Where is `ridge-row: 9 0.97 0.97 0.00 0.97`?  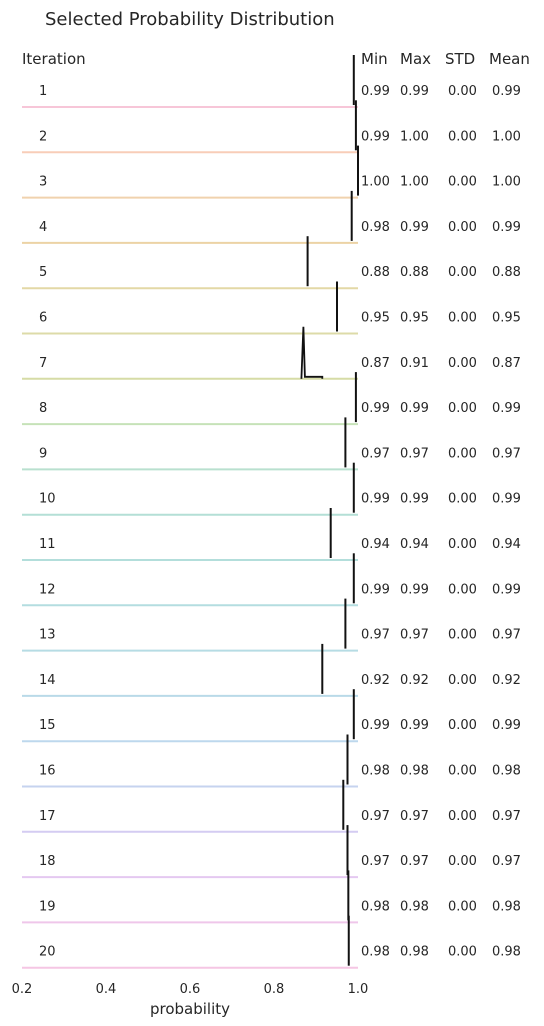
ridge-row: 9 0.97 0.97 0.00 0.97 is located at coordinates (271, 443).